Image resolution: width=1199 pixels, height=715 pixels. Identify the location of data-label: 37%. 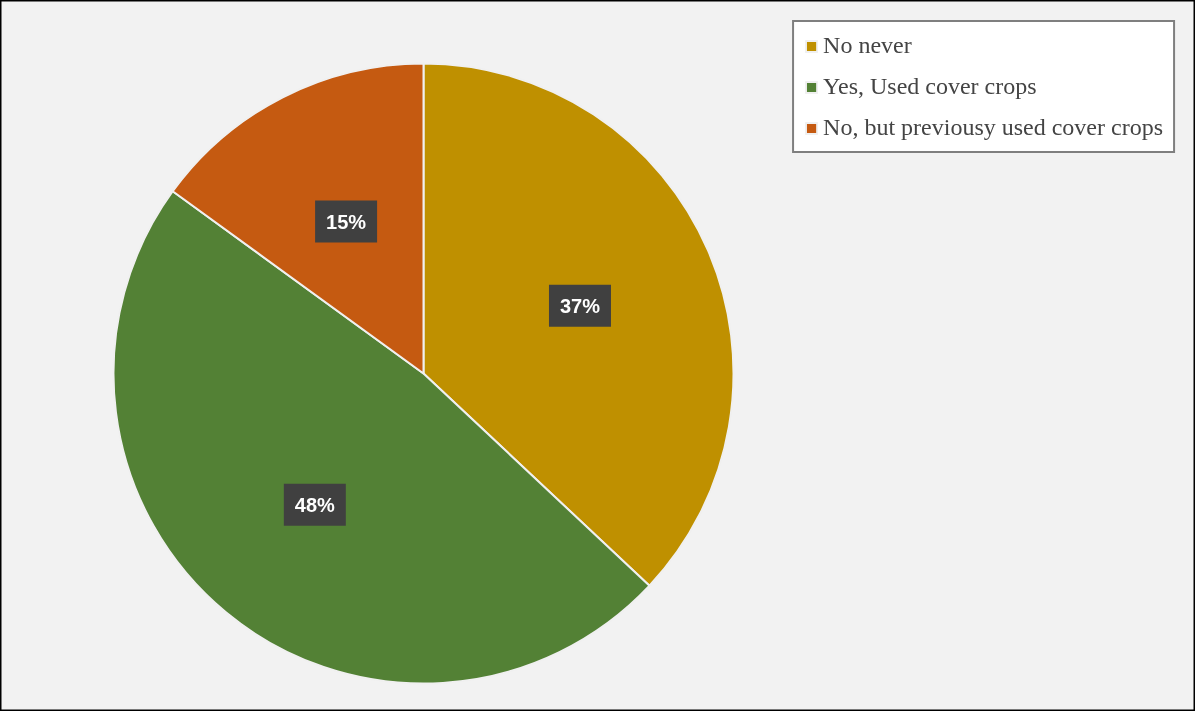
(580, 305).